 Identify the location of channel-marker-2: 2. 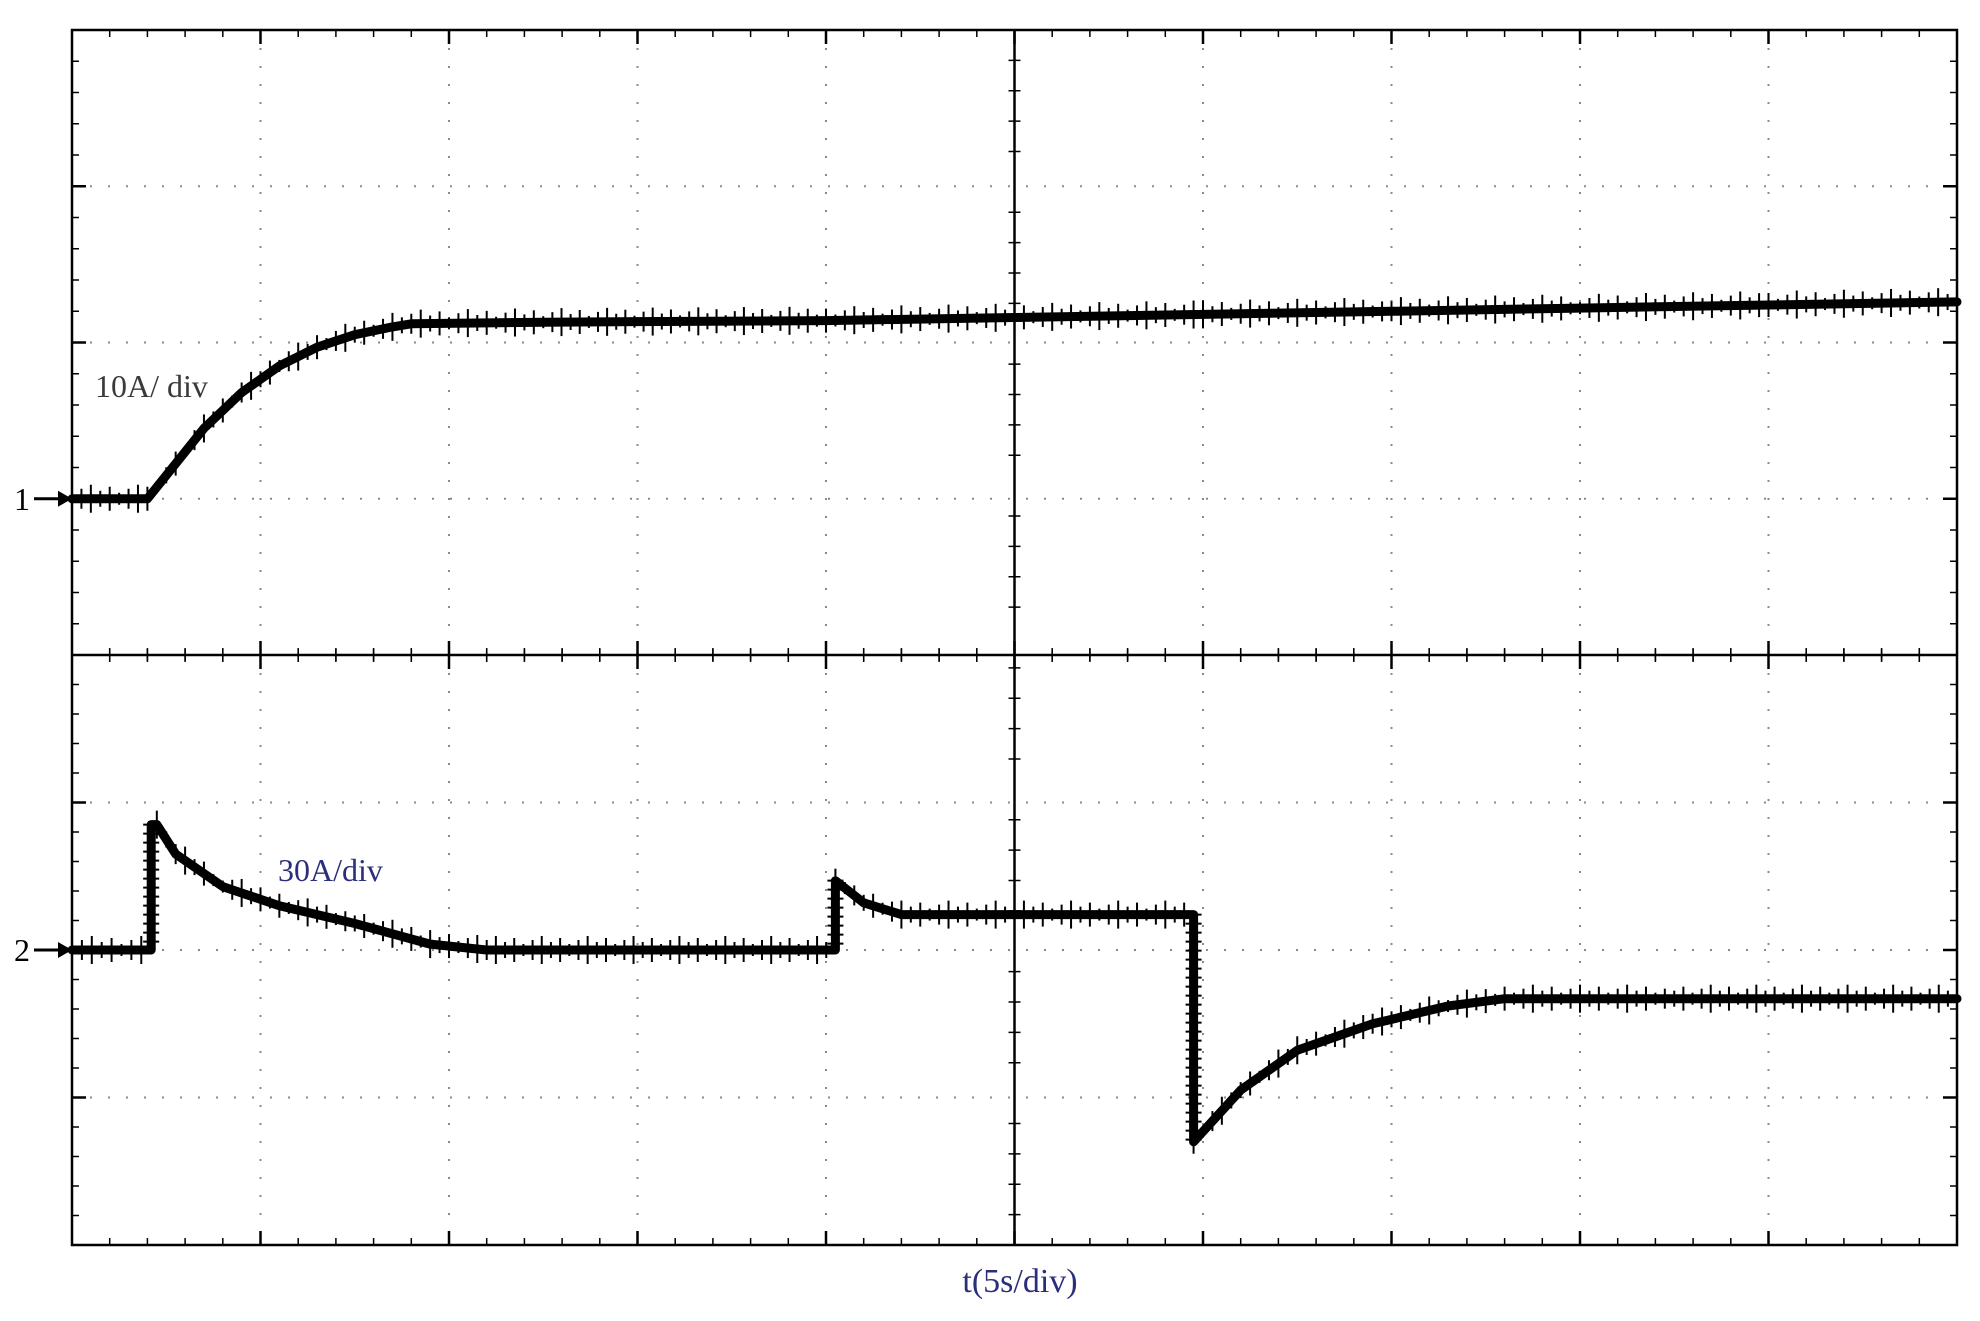
(22, 950).